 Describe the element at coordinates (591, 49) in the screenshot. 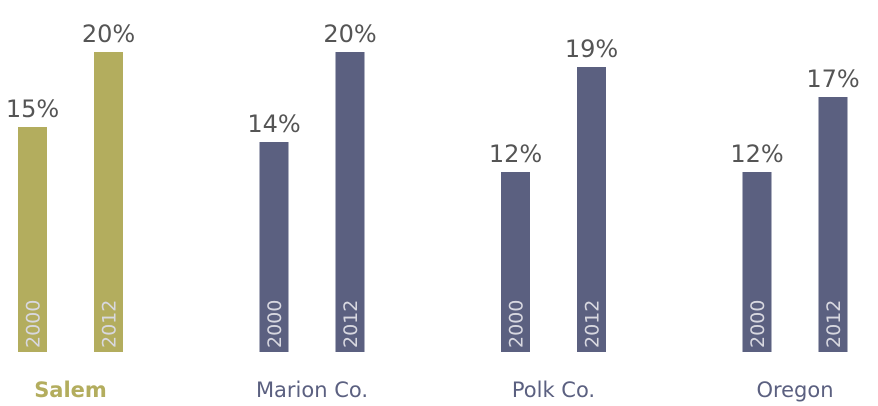

I see `value-label: 19%` at that location.